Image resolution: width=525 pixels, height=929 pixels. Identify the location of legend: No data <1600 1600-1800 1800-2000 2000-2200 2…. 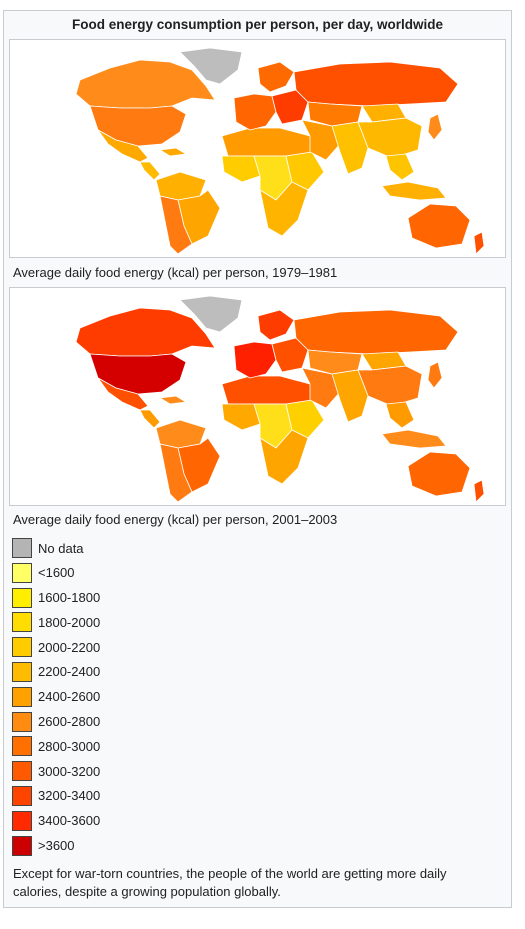
(56, 698).